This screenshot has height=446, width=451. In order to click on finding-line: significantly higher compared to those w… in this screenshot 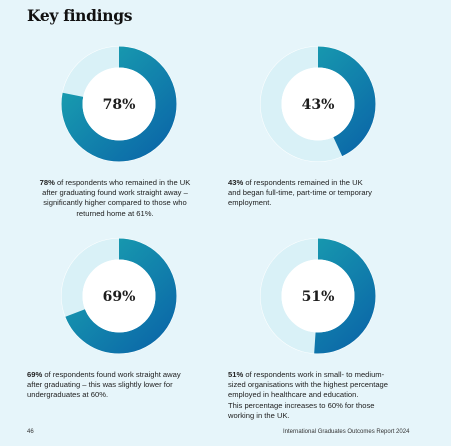, I will do `click(115, 203)`.